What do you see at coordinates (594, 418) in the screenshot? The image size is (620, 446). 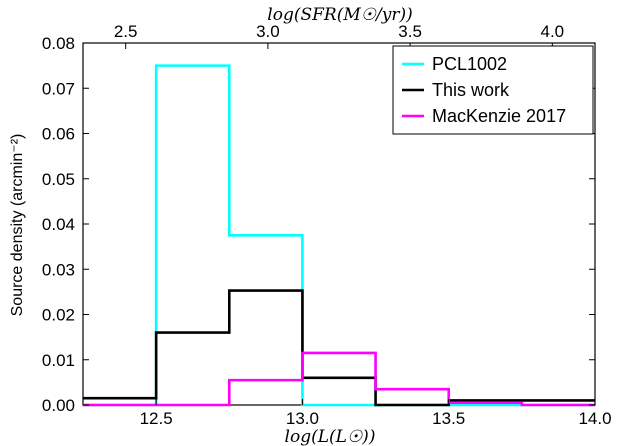 I see `x-tick-label: 14.0` at bounding box center [594, 418].